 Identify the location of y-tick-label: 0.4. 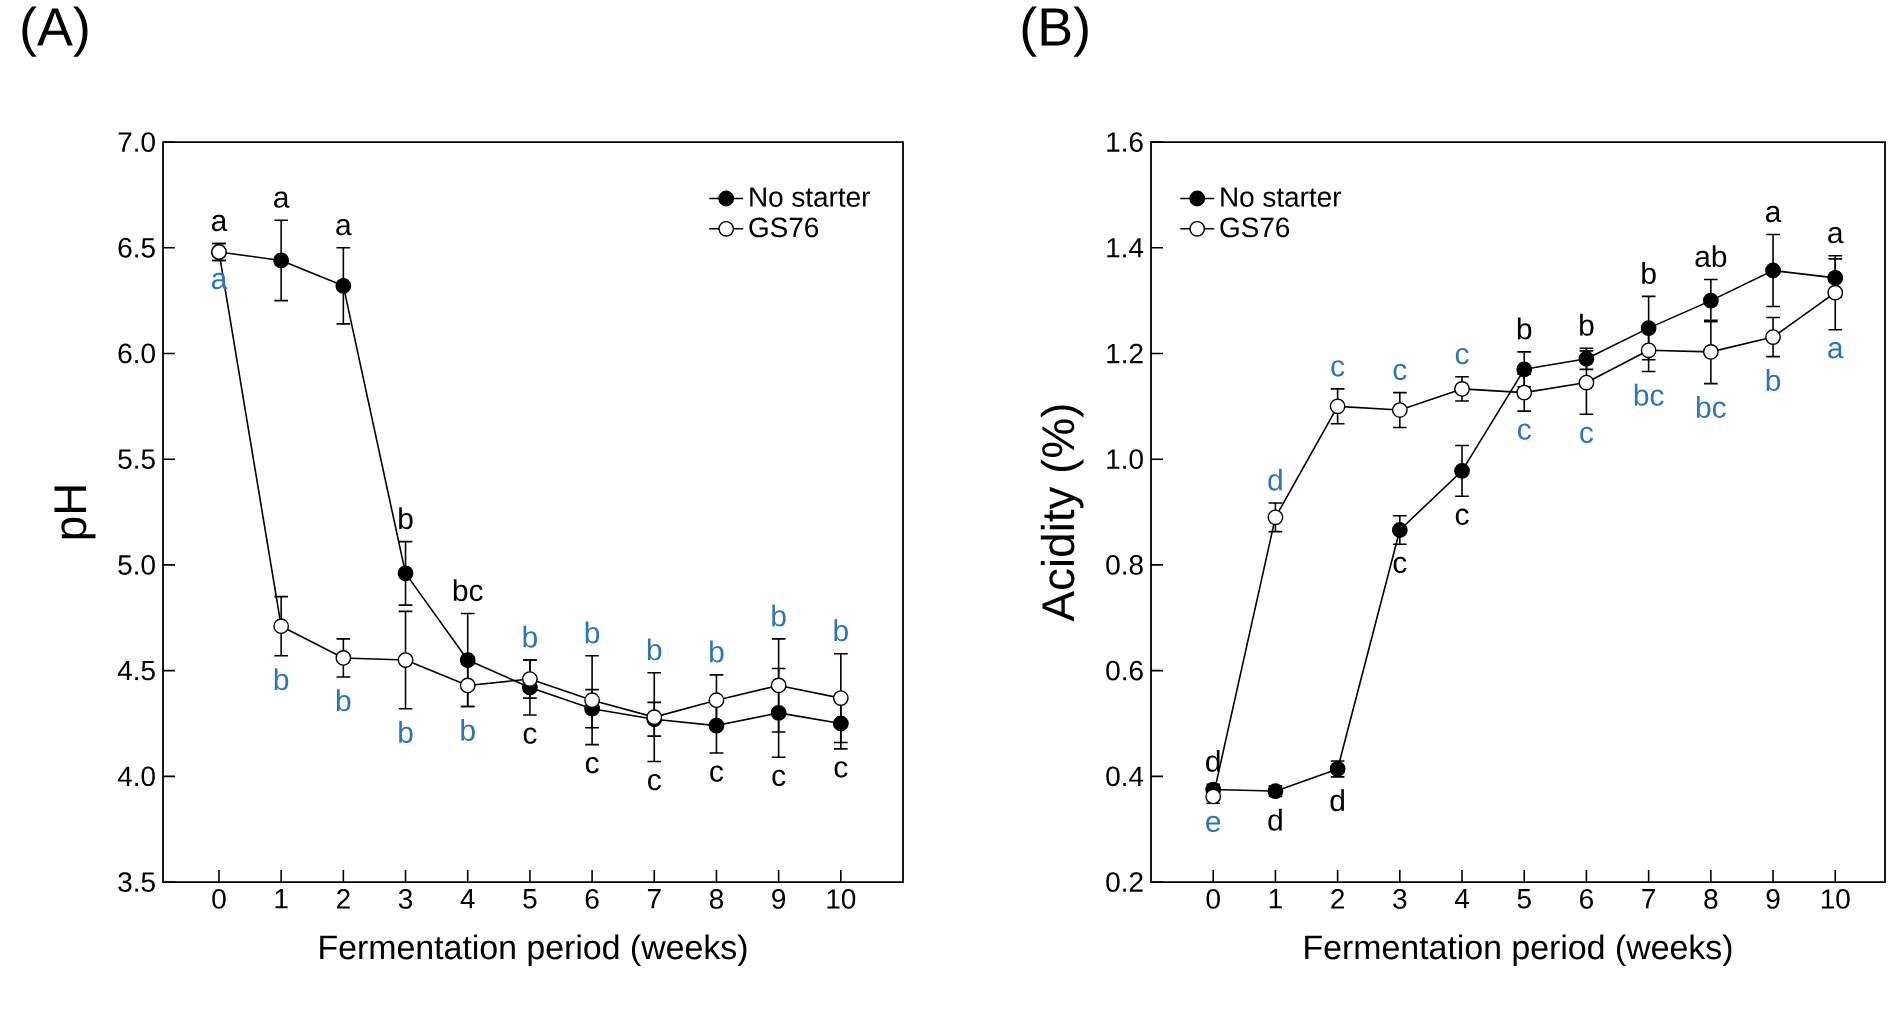
(1125, 776).